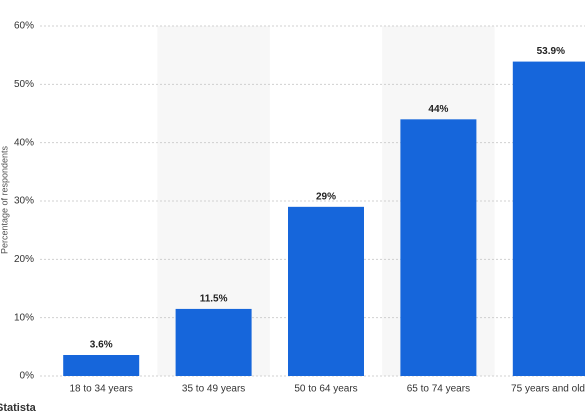  What do you see at coordinates (213, 389) in the screenshot?
I see `x-tick-label: 35 to 49 years` at bounding box center [213, 389].